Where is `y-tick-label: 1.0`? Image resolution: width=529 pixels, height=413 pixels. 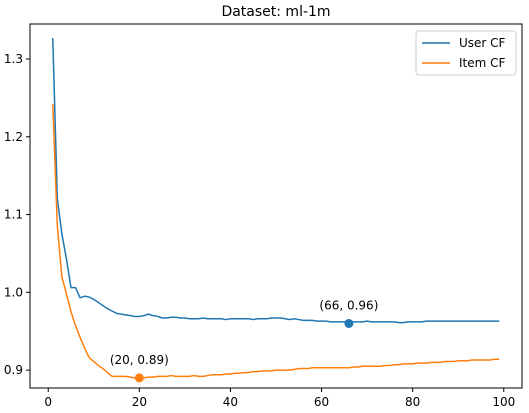 y-tick-label: 1.0 is located at coordinates (13, 292).